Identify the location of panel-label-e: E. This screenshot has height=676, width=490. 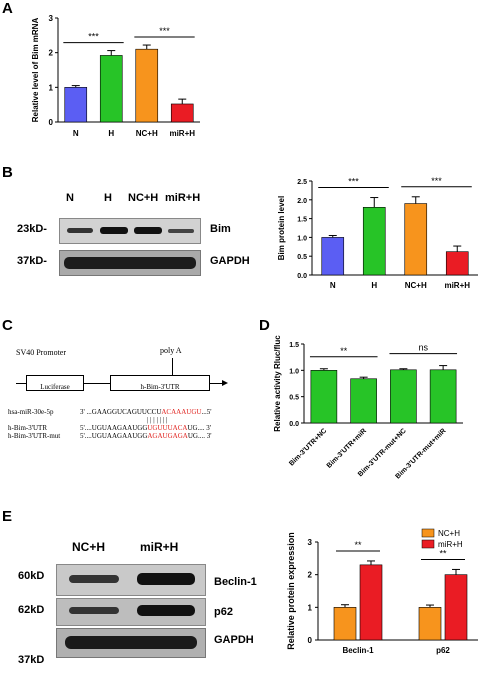
(7, 516).